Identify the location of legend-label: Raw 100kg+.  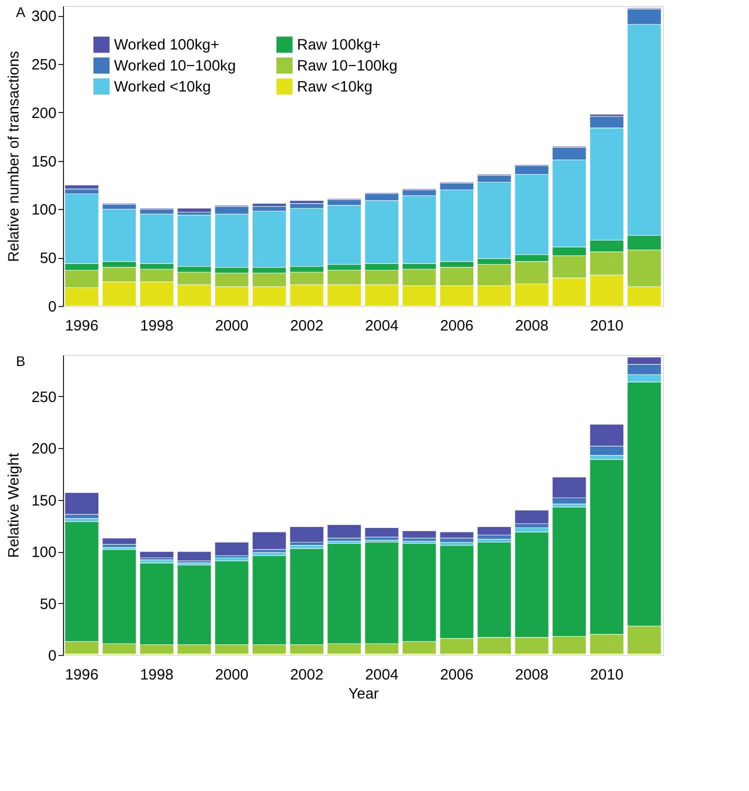
(339, 45).